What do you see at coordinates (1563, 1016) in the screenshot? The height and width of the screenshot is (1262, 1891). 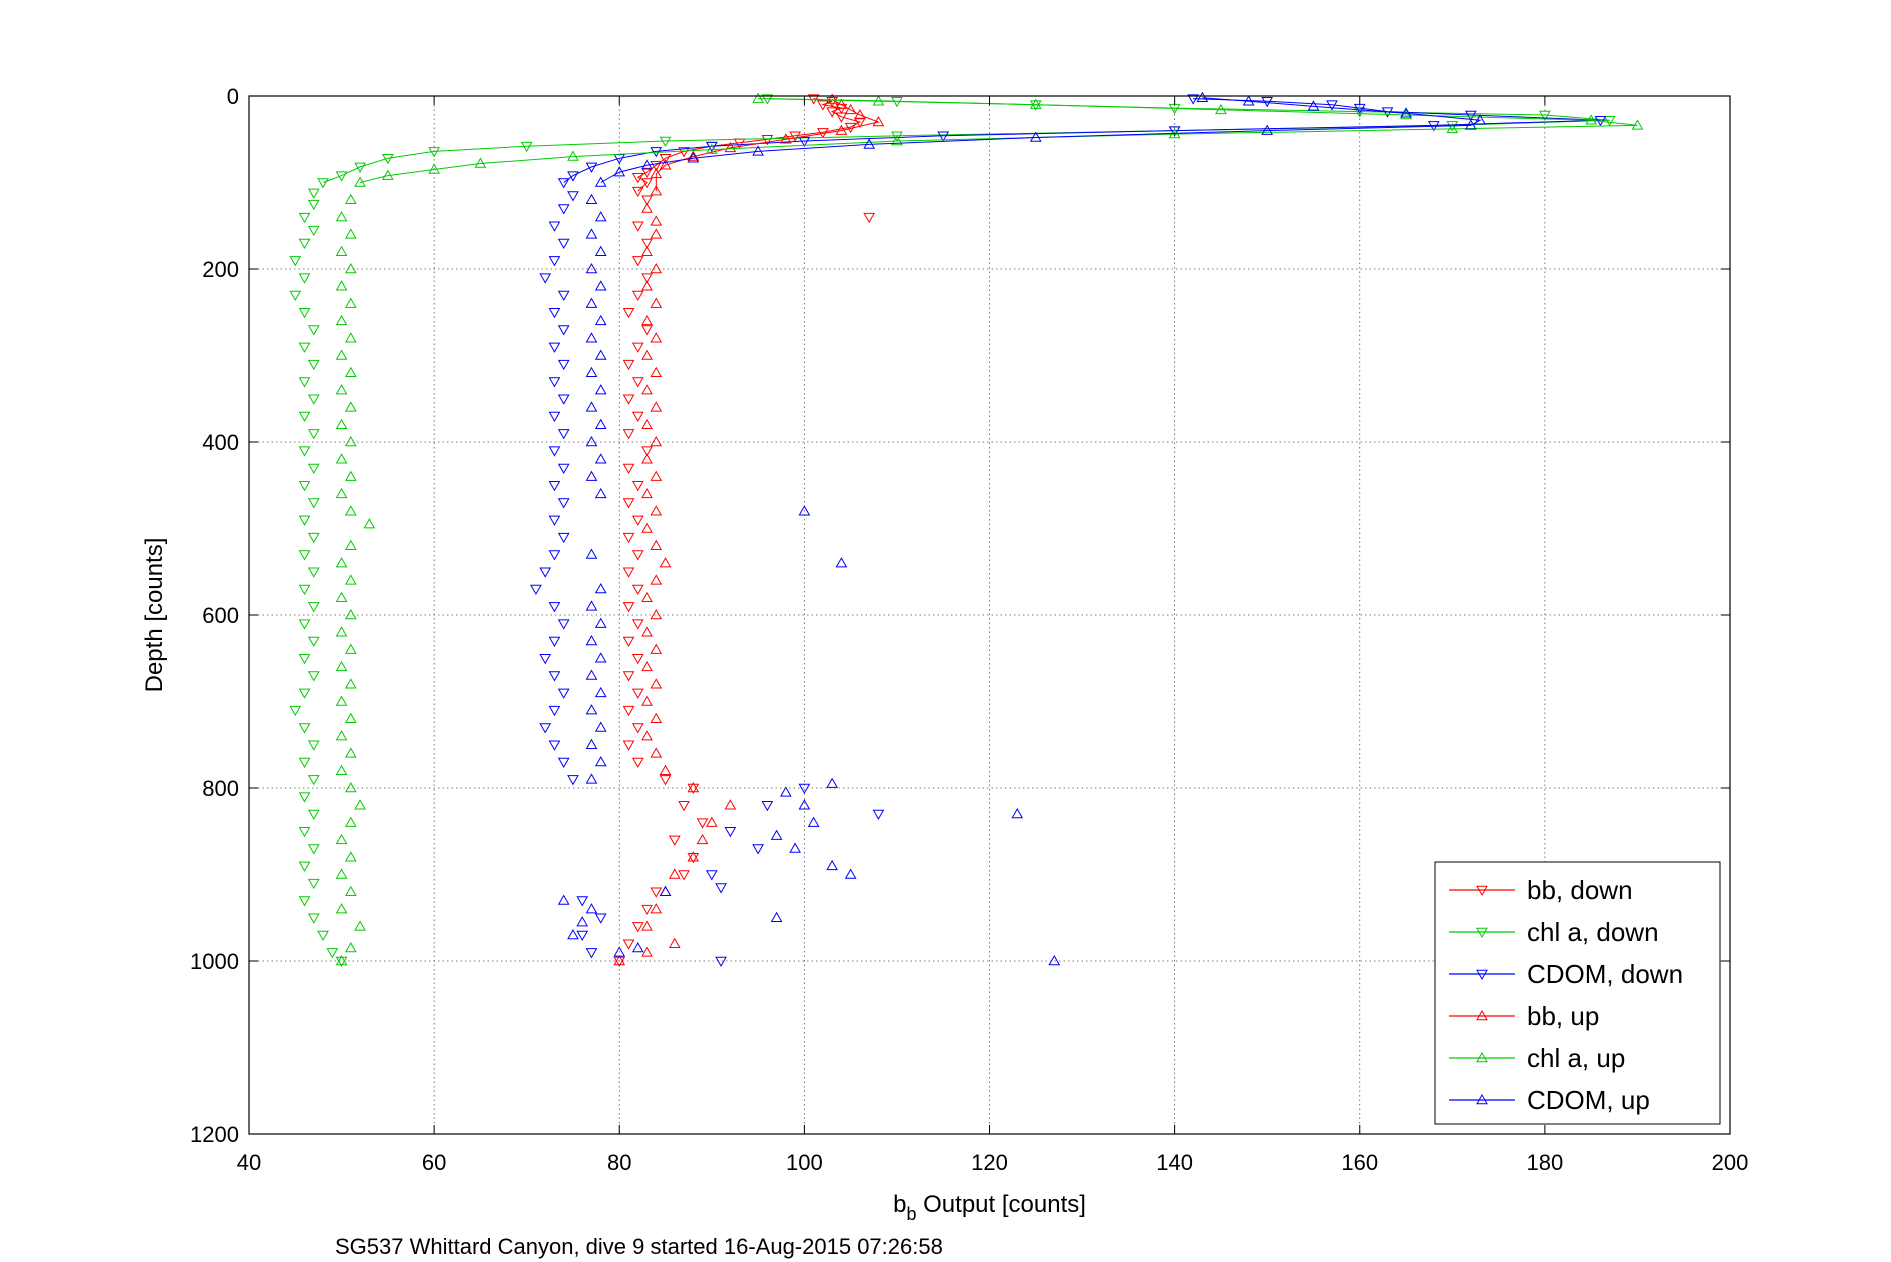 I see `legend-label-bb-up: bb, up` at bounding box center [1563, 1016].